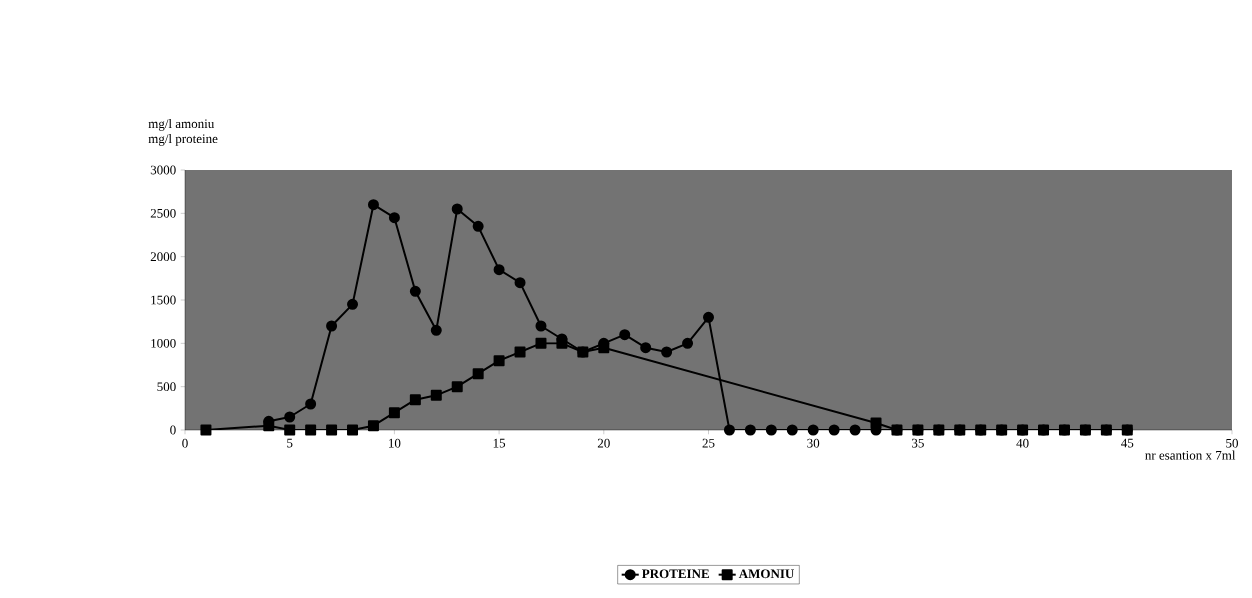 The image size is (1252, 598). What do you see at coordinates (603, 443) in the screenshot?
I see `x-tick-label: 20` at bounding box center [603, 443].